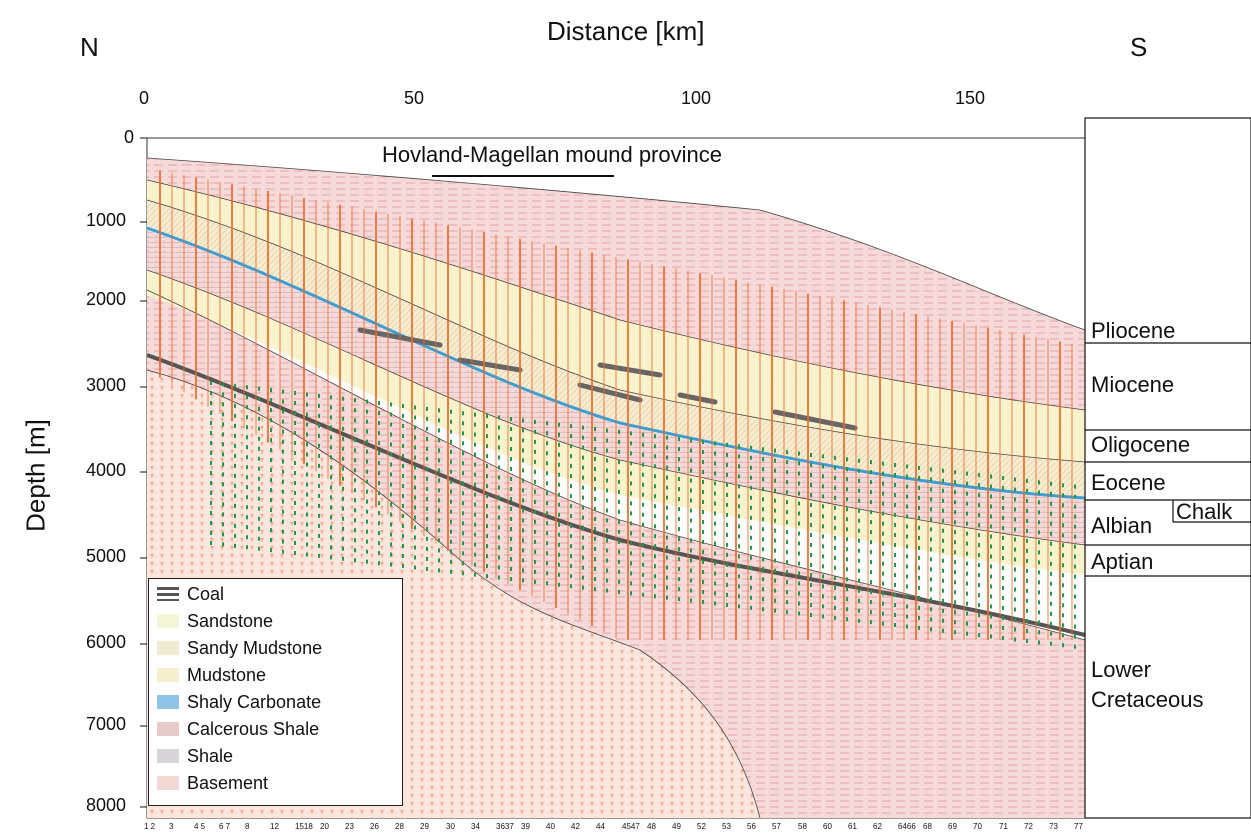  Describe the element at coordinates (150, 826) in the screenshot. I see `well-number: 1 2` at that location.